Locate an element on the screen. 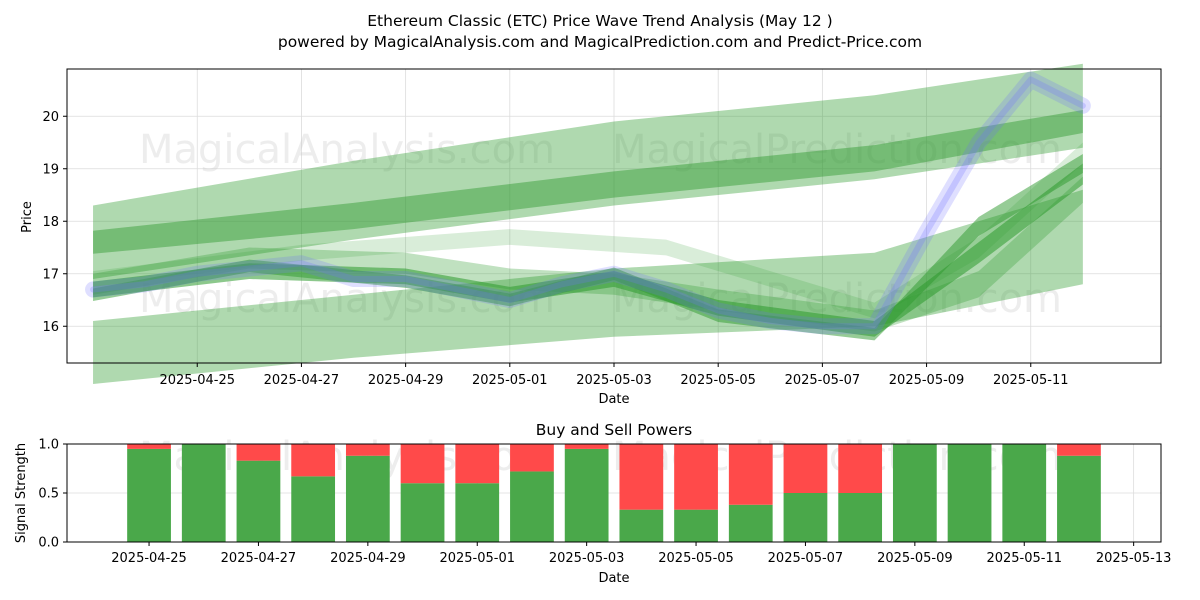  y-tick-label: 0.5 is located at coordinates (48, 494).